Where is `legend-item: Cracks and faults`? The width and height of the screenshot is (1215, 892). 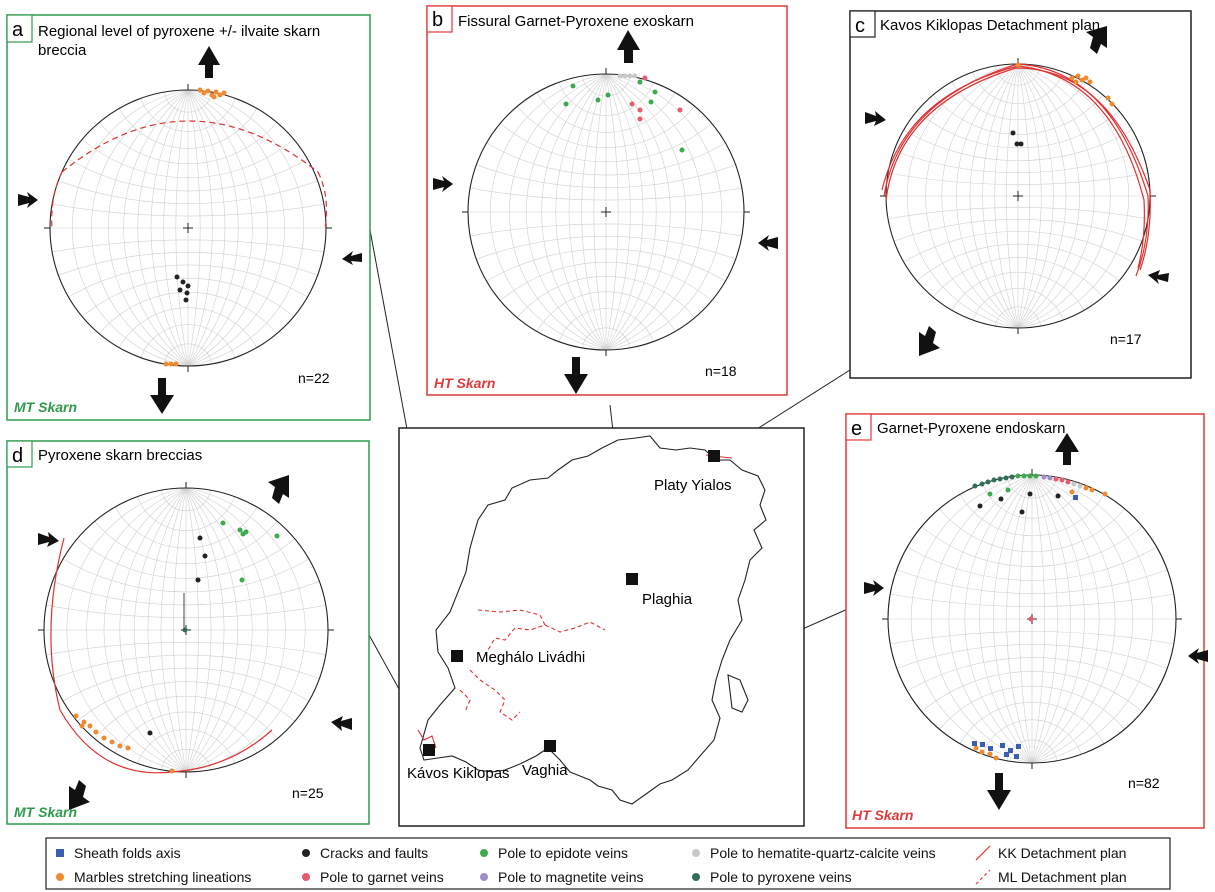 legend-item: Cracks and faults is located at coordinates (365, 853).